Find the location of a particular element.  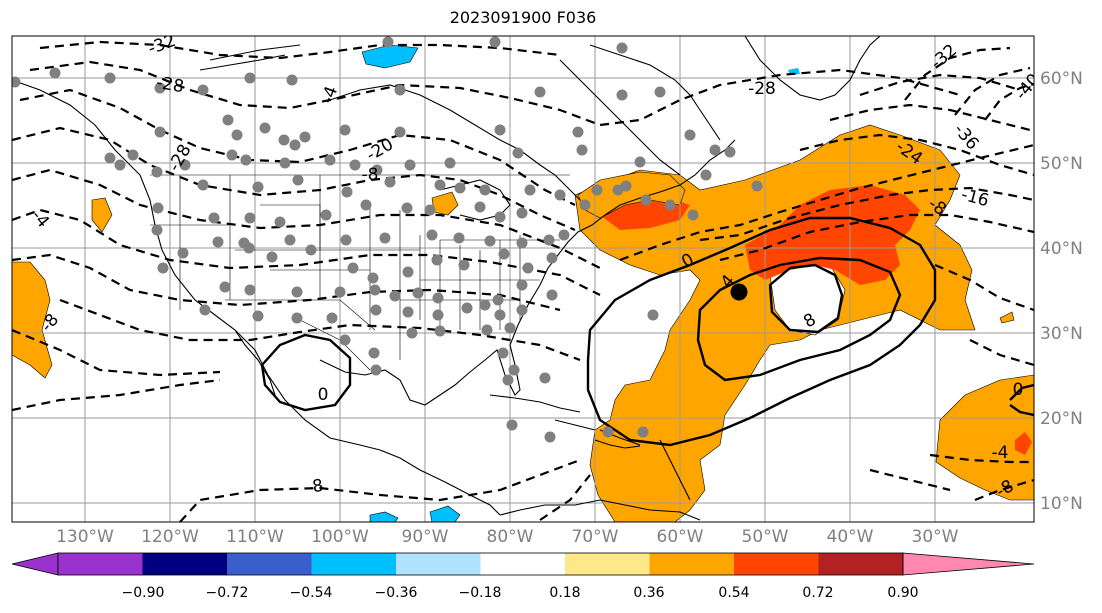

lat-label: 60°N is located at coordinates (1061, 79).